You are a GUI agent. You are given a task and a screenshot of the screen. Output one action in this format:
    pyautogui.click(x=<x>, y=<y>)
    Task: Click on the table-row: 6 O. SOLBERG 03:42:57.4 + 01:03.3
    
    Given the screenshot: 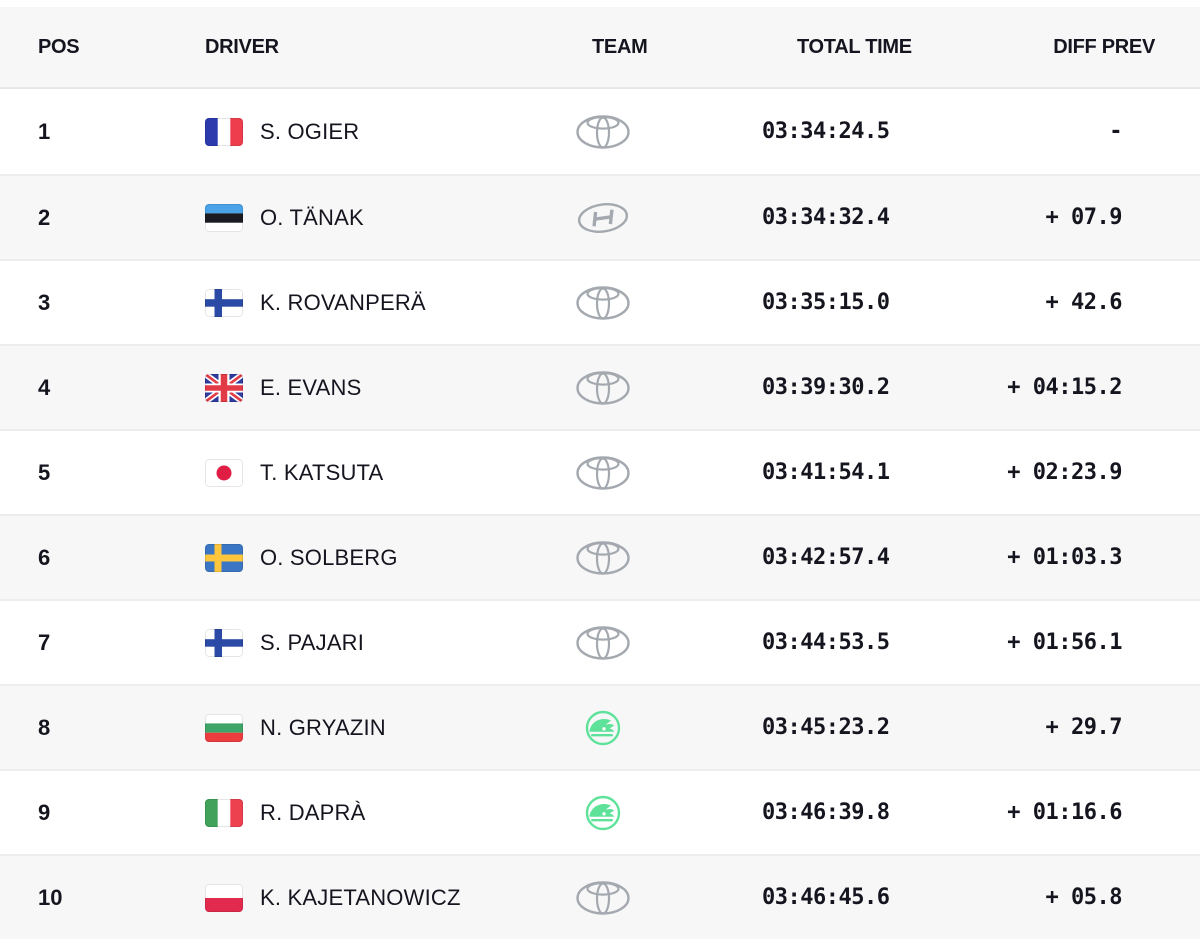 What is the action you would take?
    pyautogui.click(x=600, y=556)
    